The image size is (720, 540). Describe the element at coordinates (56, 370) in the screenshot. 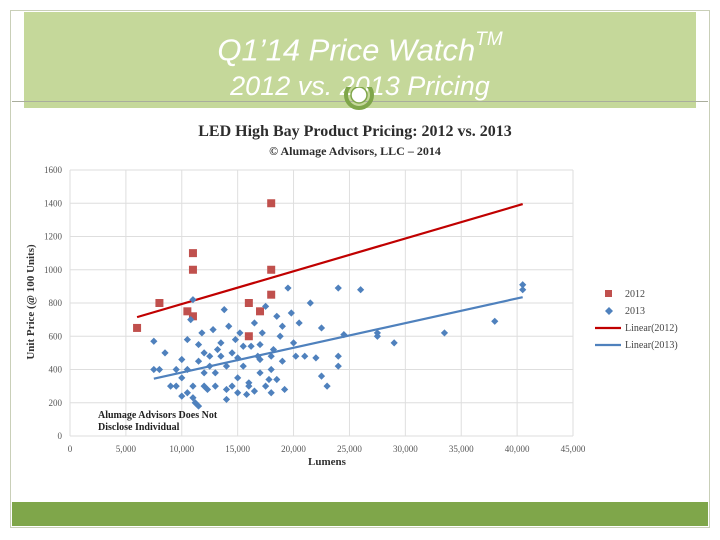

I see `y-tick-label: 400` at that location.